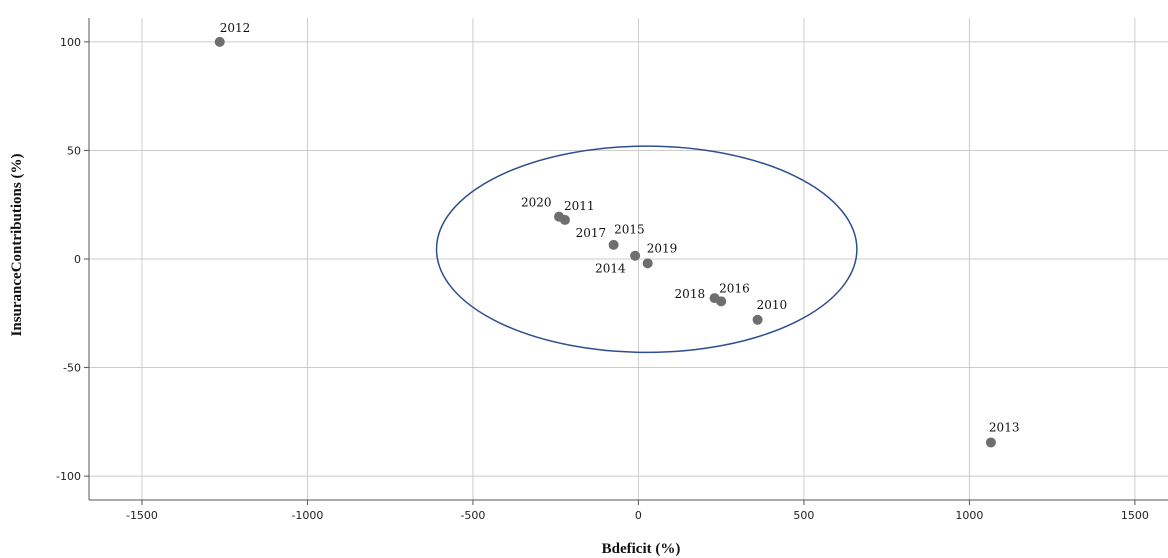 This screenshot has height=558, width=1168. I want to click on x-tick-label: -1500, so click(142, 515).